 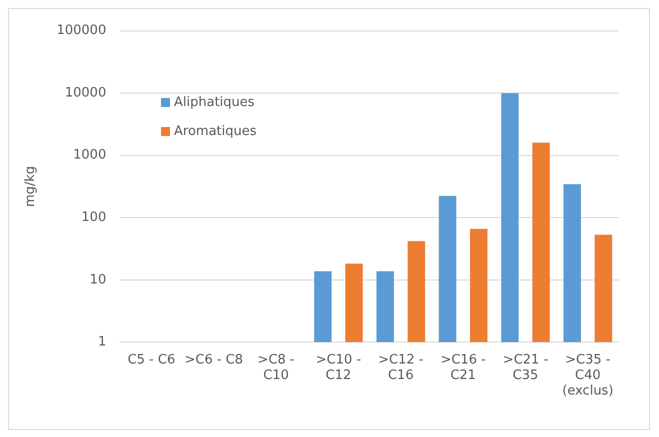 I want to click on legend-label: Aliphatiques, so click(x=214, y=102).